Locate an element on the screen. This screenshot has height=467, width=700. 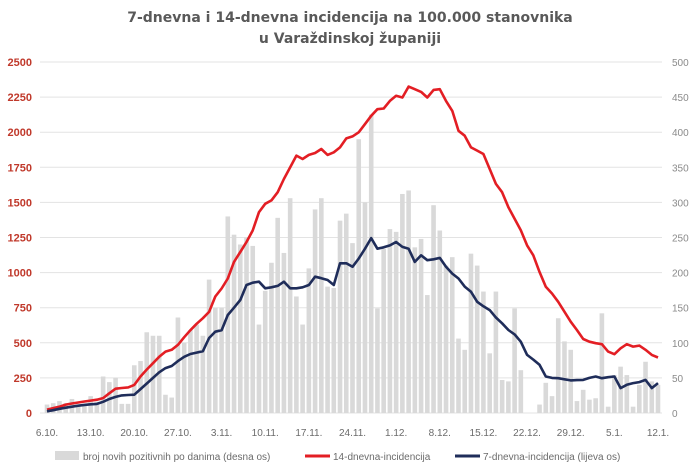
x-tick-label: 27.10. is located at coordinates (178, 433).